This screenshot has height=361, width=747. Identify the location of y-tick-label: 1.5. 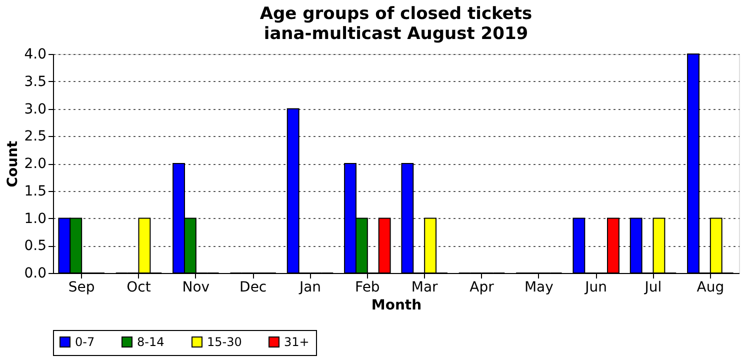
(35, 191).